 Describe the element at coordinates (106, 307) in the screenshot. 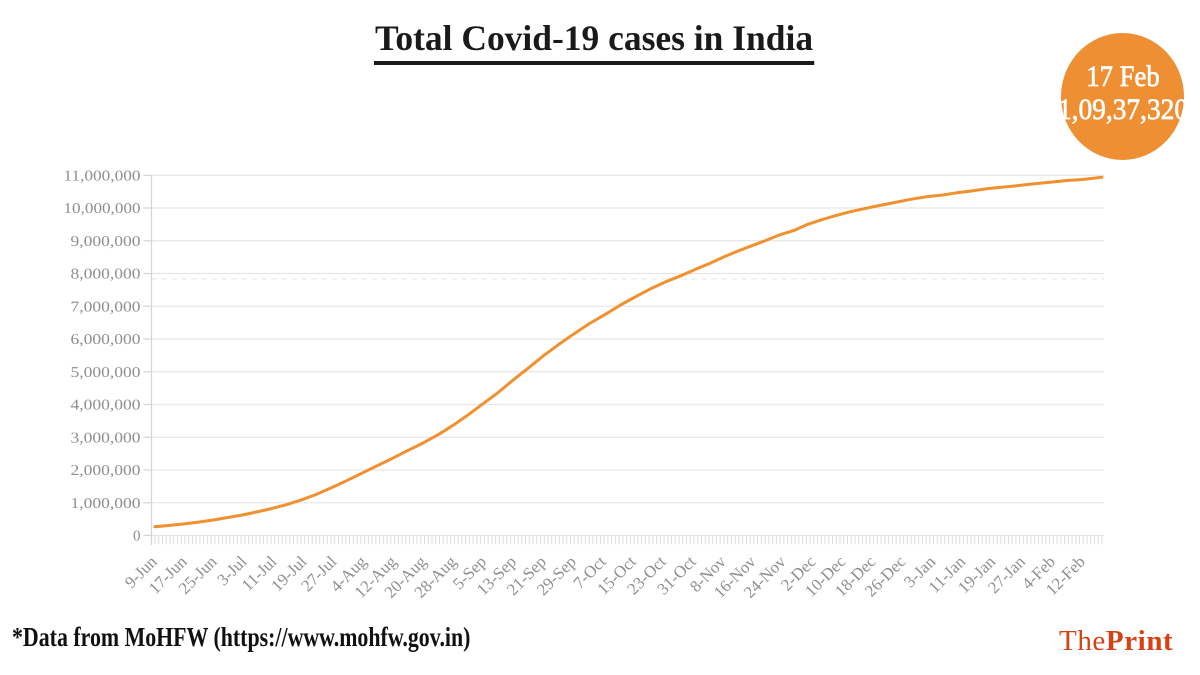

I see `svg-text: 7,000,000` at that location.